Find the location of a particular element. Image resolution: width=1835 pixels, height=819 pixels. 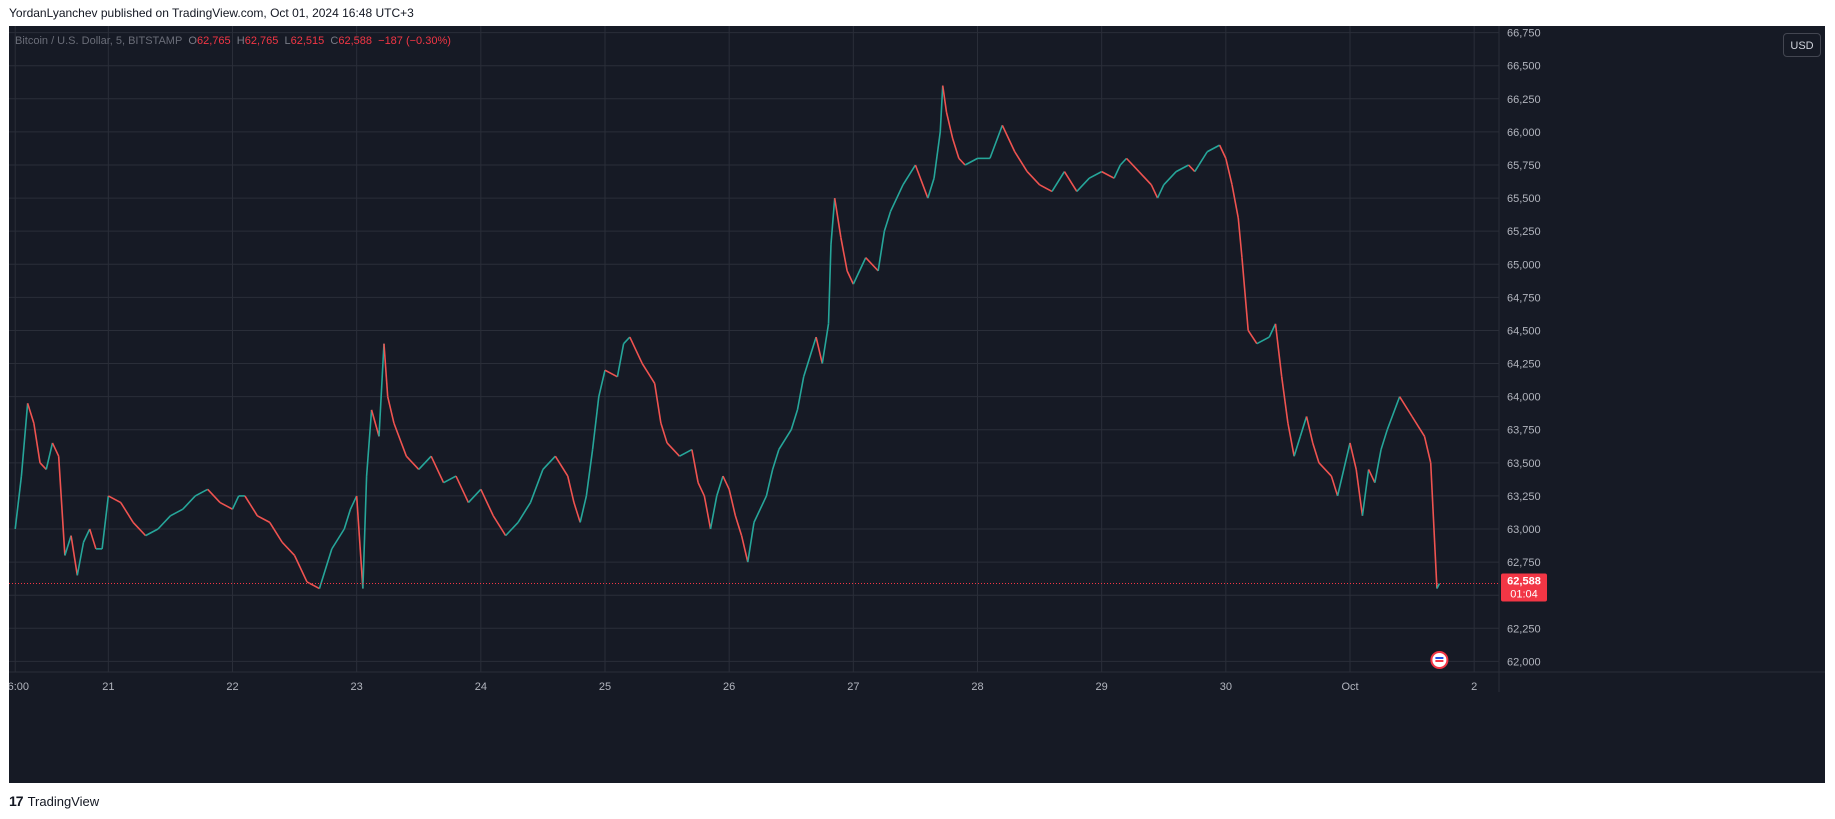

y-tick-label: 64,750 is located at coordinates (1524, 298).